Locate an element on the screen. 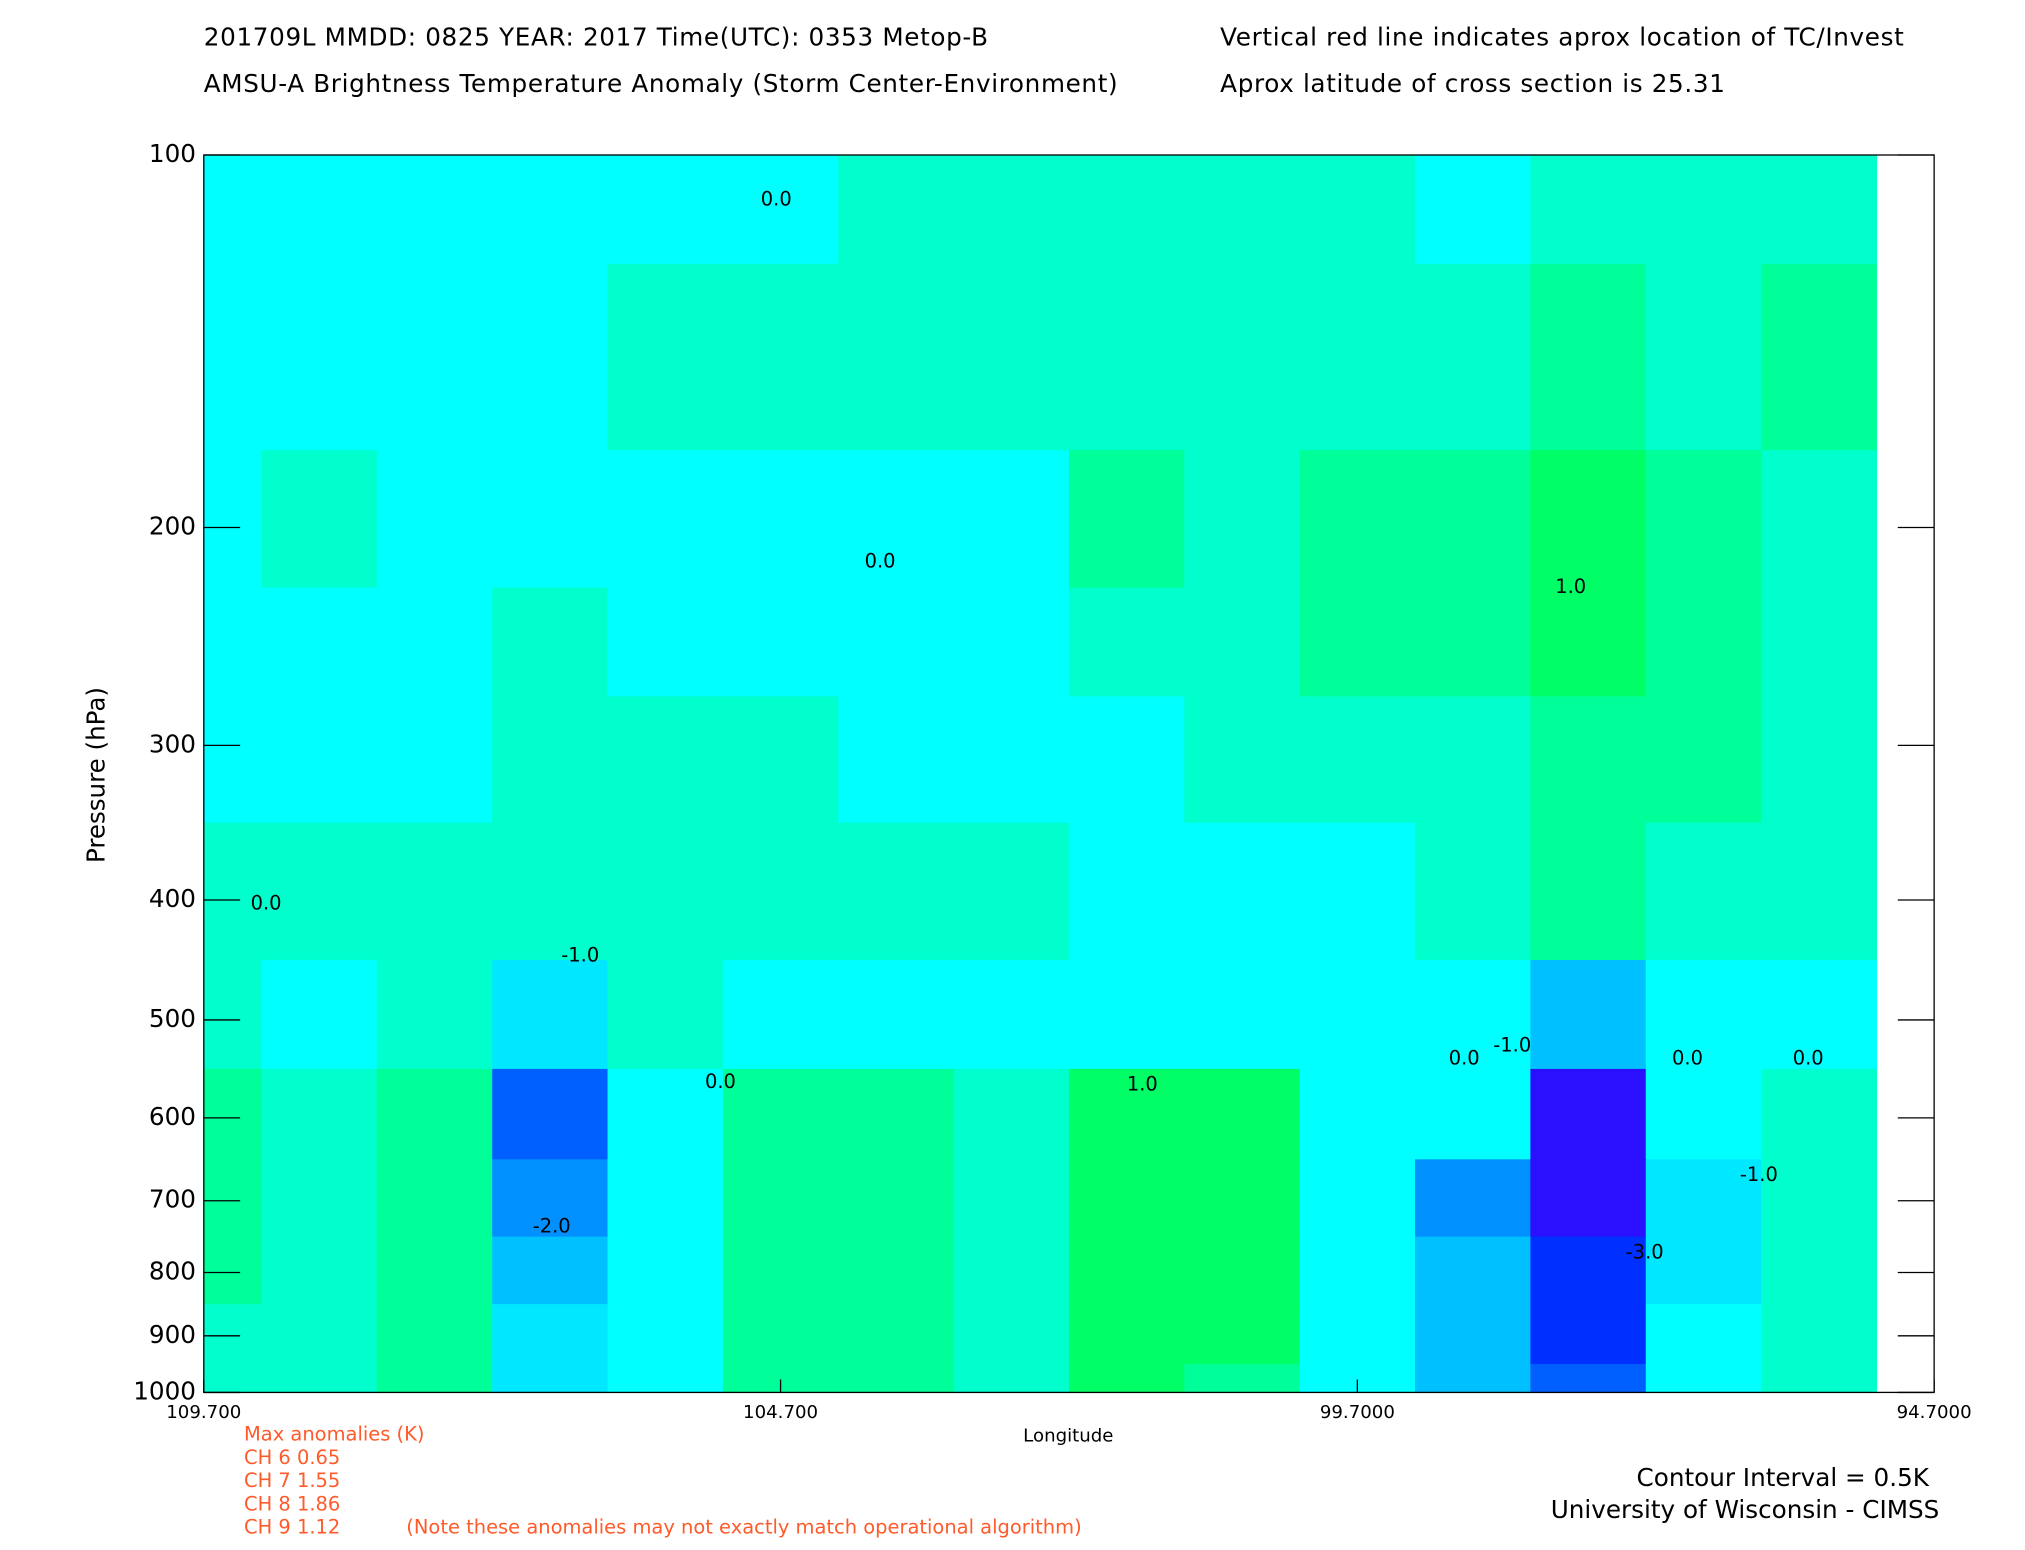 This screenshot has height=1550, width=2025. note-right: Aprox latitude of cross section is 25.31 is located at coordinates (1472, 83).